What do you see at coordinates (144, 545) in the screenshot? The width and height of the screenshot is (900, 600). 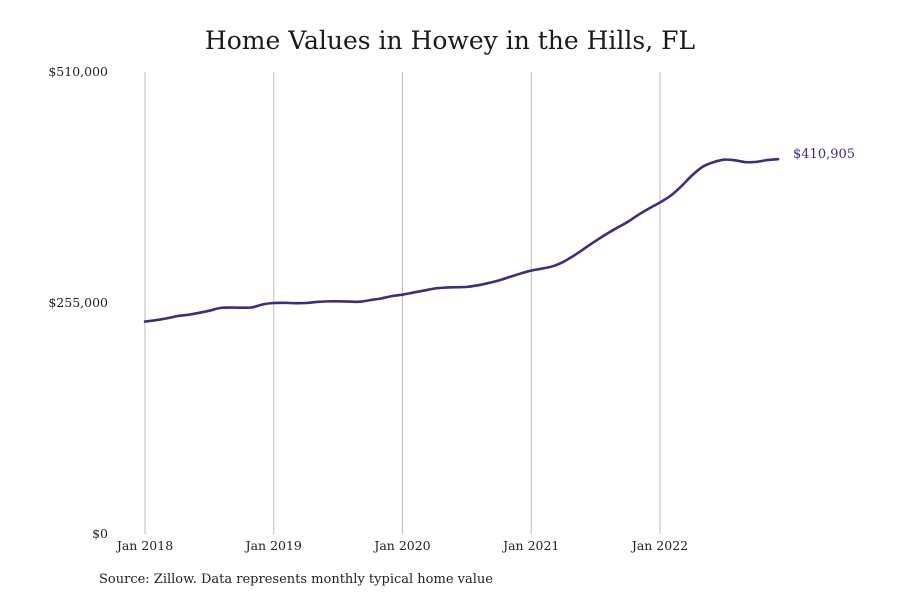 I see `x-tick-label: Jan 2018` at bounding box center [144, 545].